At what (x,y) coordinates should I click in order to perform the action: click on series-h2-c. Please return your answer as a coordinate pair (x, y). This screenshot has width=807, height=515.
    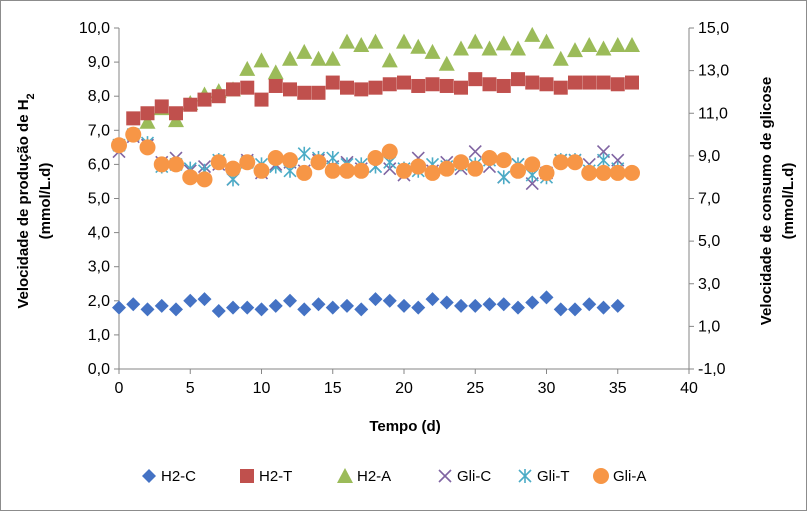
    Looking at the image, I should click on (368, 304).